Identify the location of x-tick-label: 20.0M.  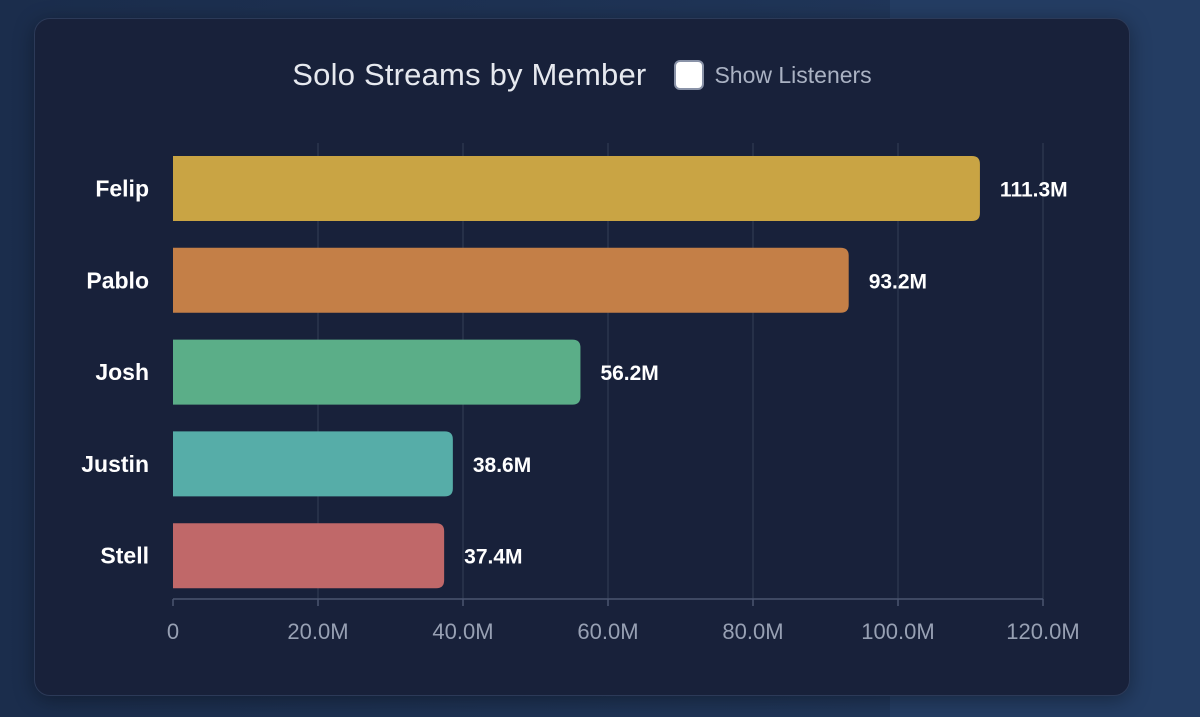
(317, 631).